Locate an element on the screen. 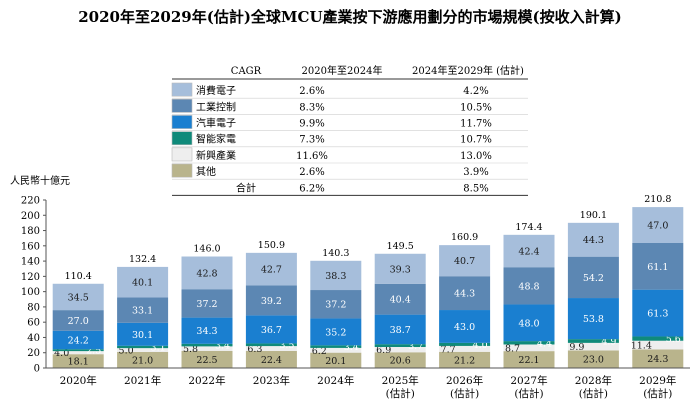  bar-stack: 22.18.7 4.4 48.0 48.8 42.4 174.4 is located at coordinates (529, 295).